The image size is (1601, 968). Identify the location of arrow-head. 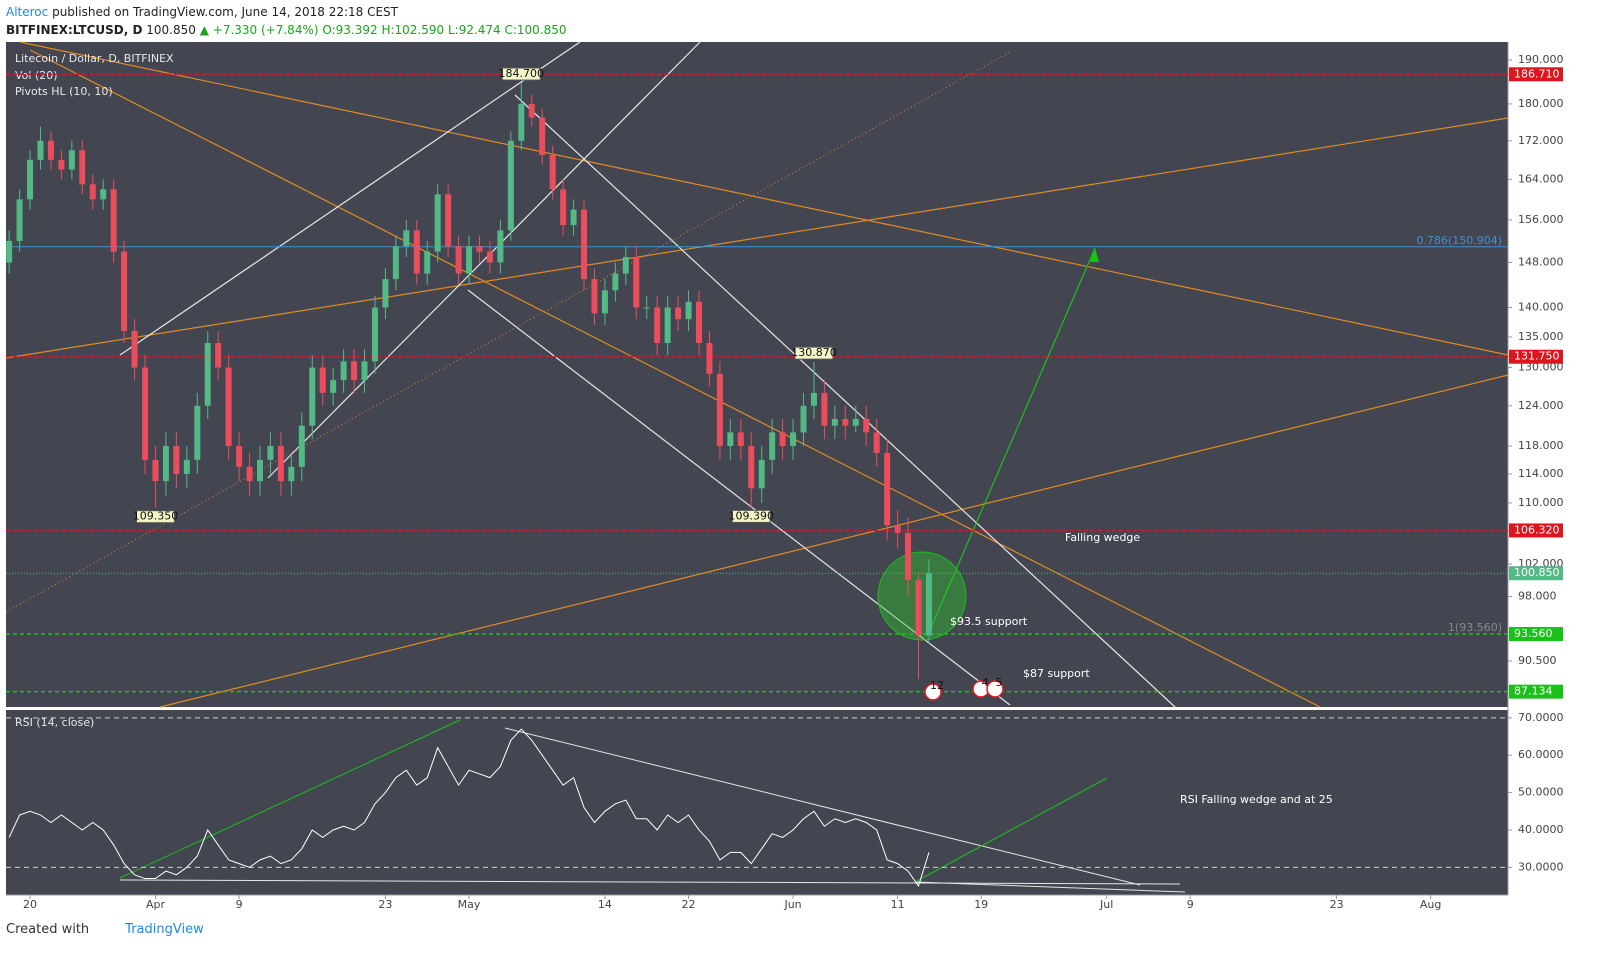
(1094, 255).